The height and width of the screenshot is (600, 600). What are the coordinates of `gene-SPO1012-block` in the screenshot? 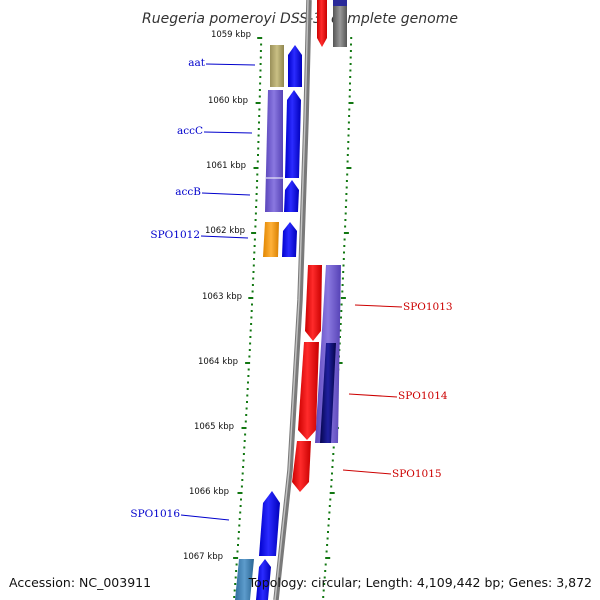 It's located at (271, 239).